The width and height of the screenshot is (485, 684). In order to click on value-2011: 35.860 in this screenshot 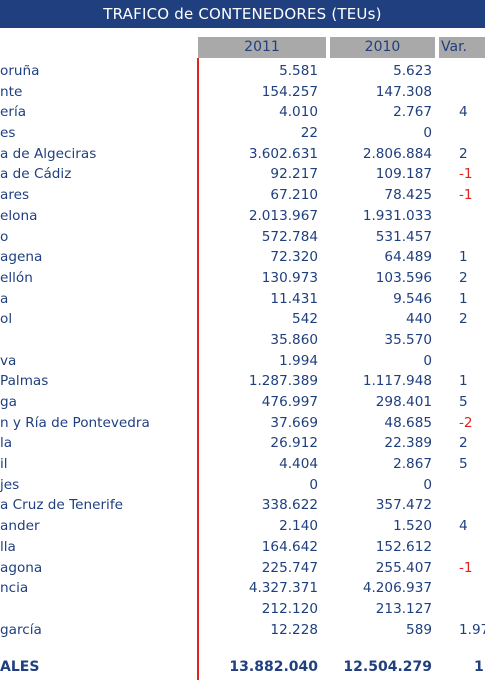, I will do `click(294, 339)`.